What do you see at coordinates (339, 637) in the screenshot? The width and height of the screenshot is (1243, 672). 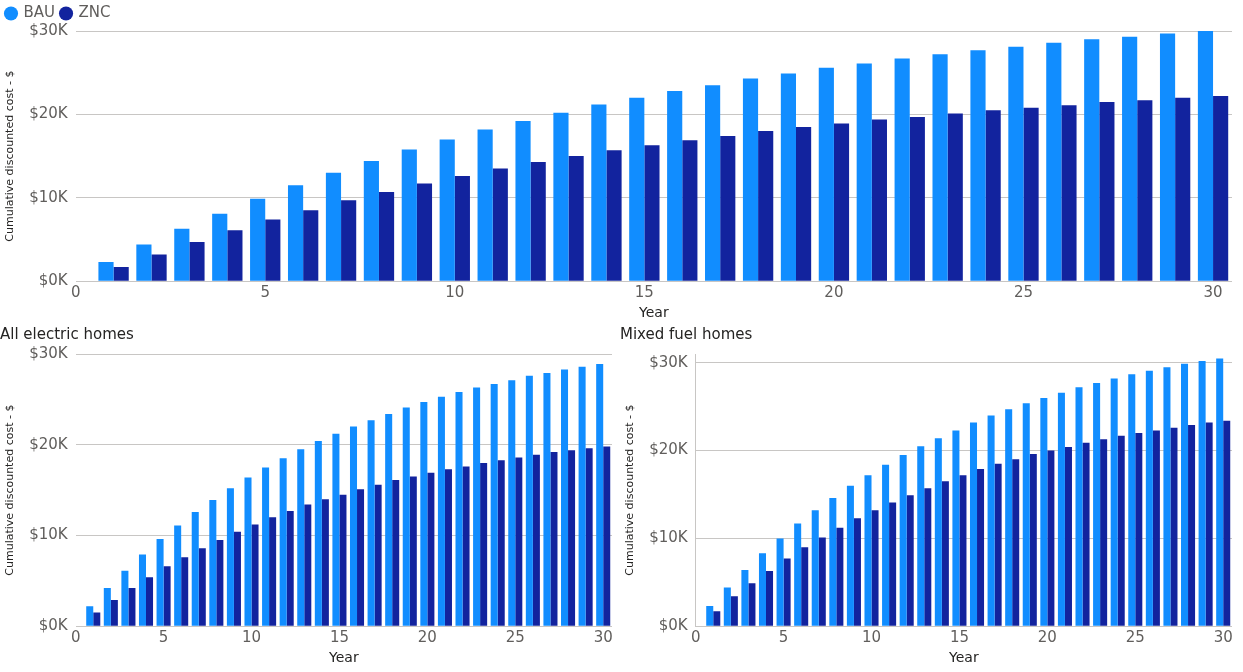 I see `x-tick-label: 15` at bounding box center [339, 637].